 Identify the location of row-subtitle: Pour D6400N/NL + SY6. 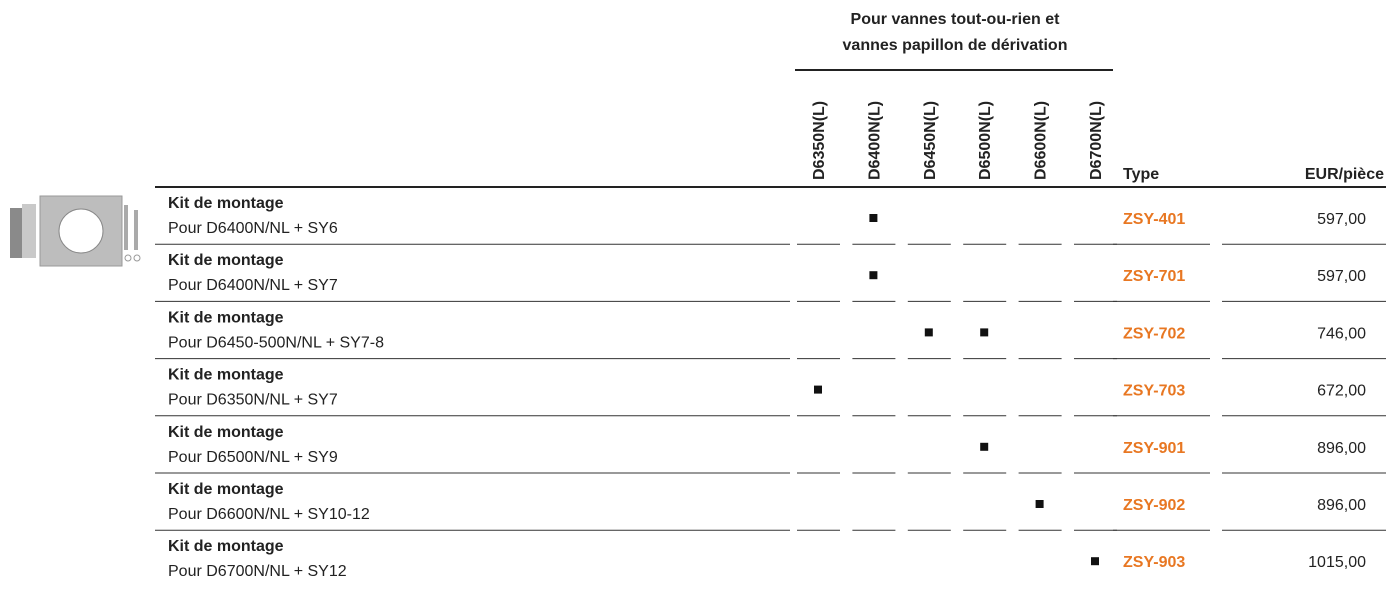
(253, 228).